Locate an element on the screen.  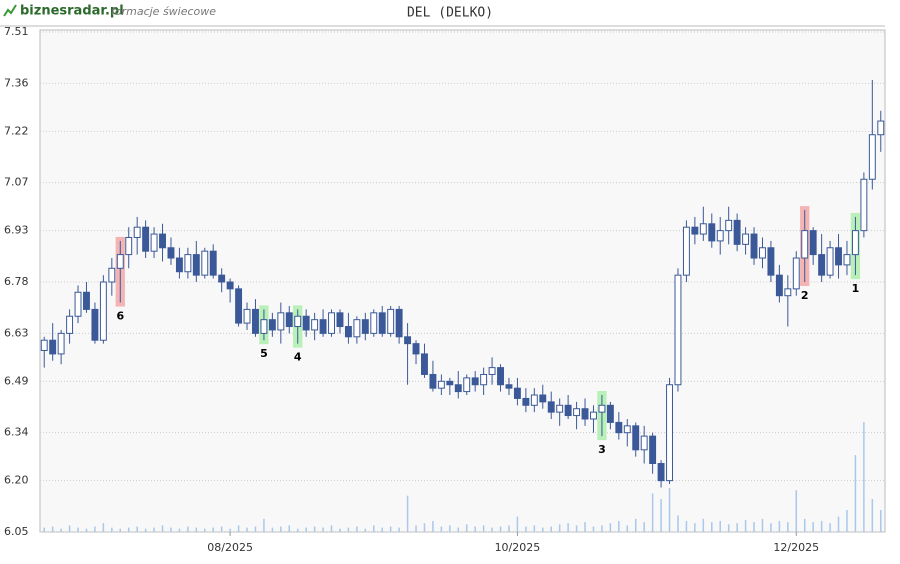
y-tick-label: 6.78 is located at coordinates (16, 281).